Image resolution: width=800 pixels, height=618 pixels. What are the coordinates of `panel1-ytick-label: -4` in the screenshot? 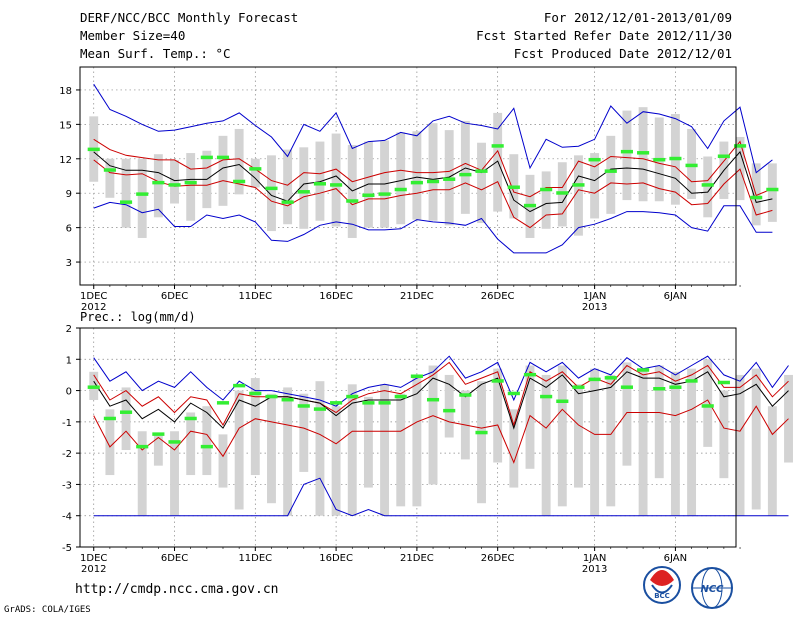 It's located at (67, 517).